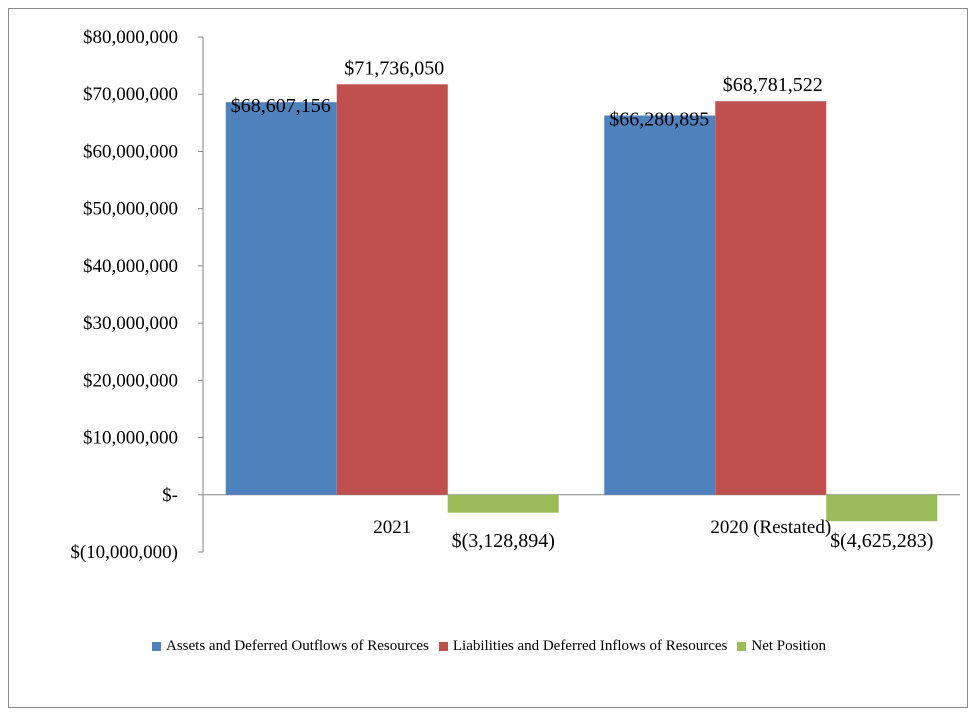 The image size is (978, 715). What do you see at coordinates (130, 266) in the screenshot?
I see `y-tick-label: $40,000,000` at bounding box center [130, 266].